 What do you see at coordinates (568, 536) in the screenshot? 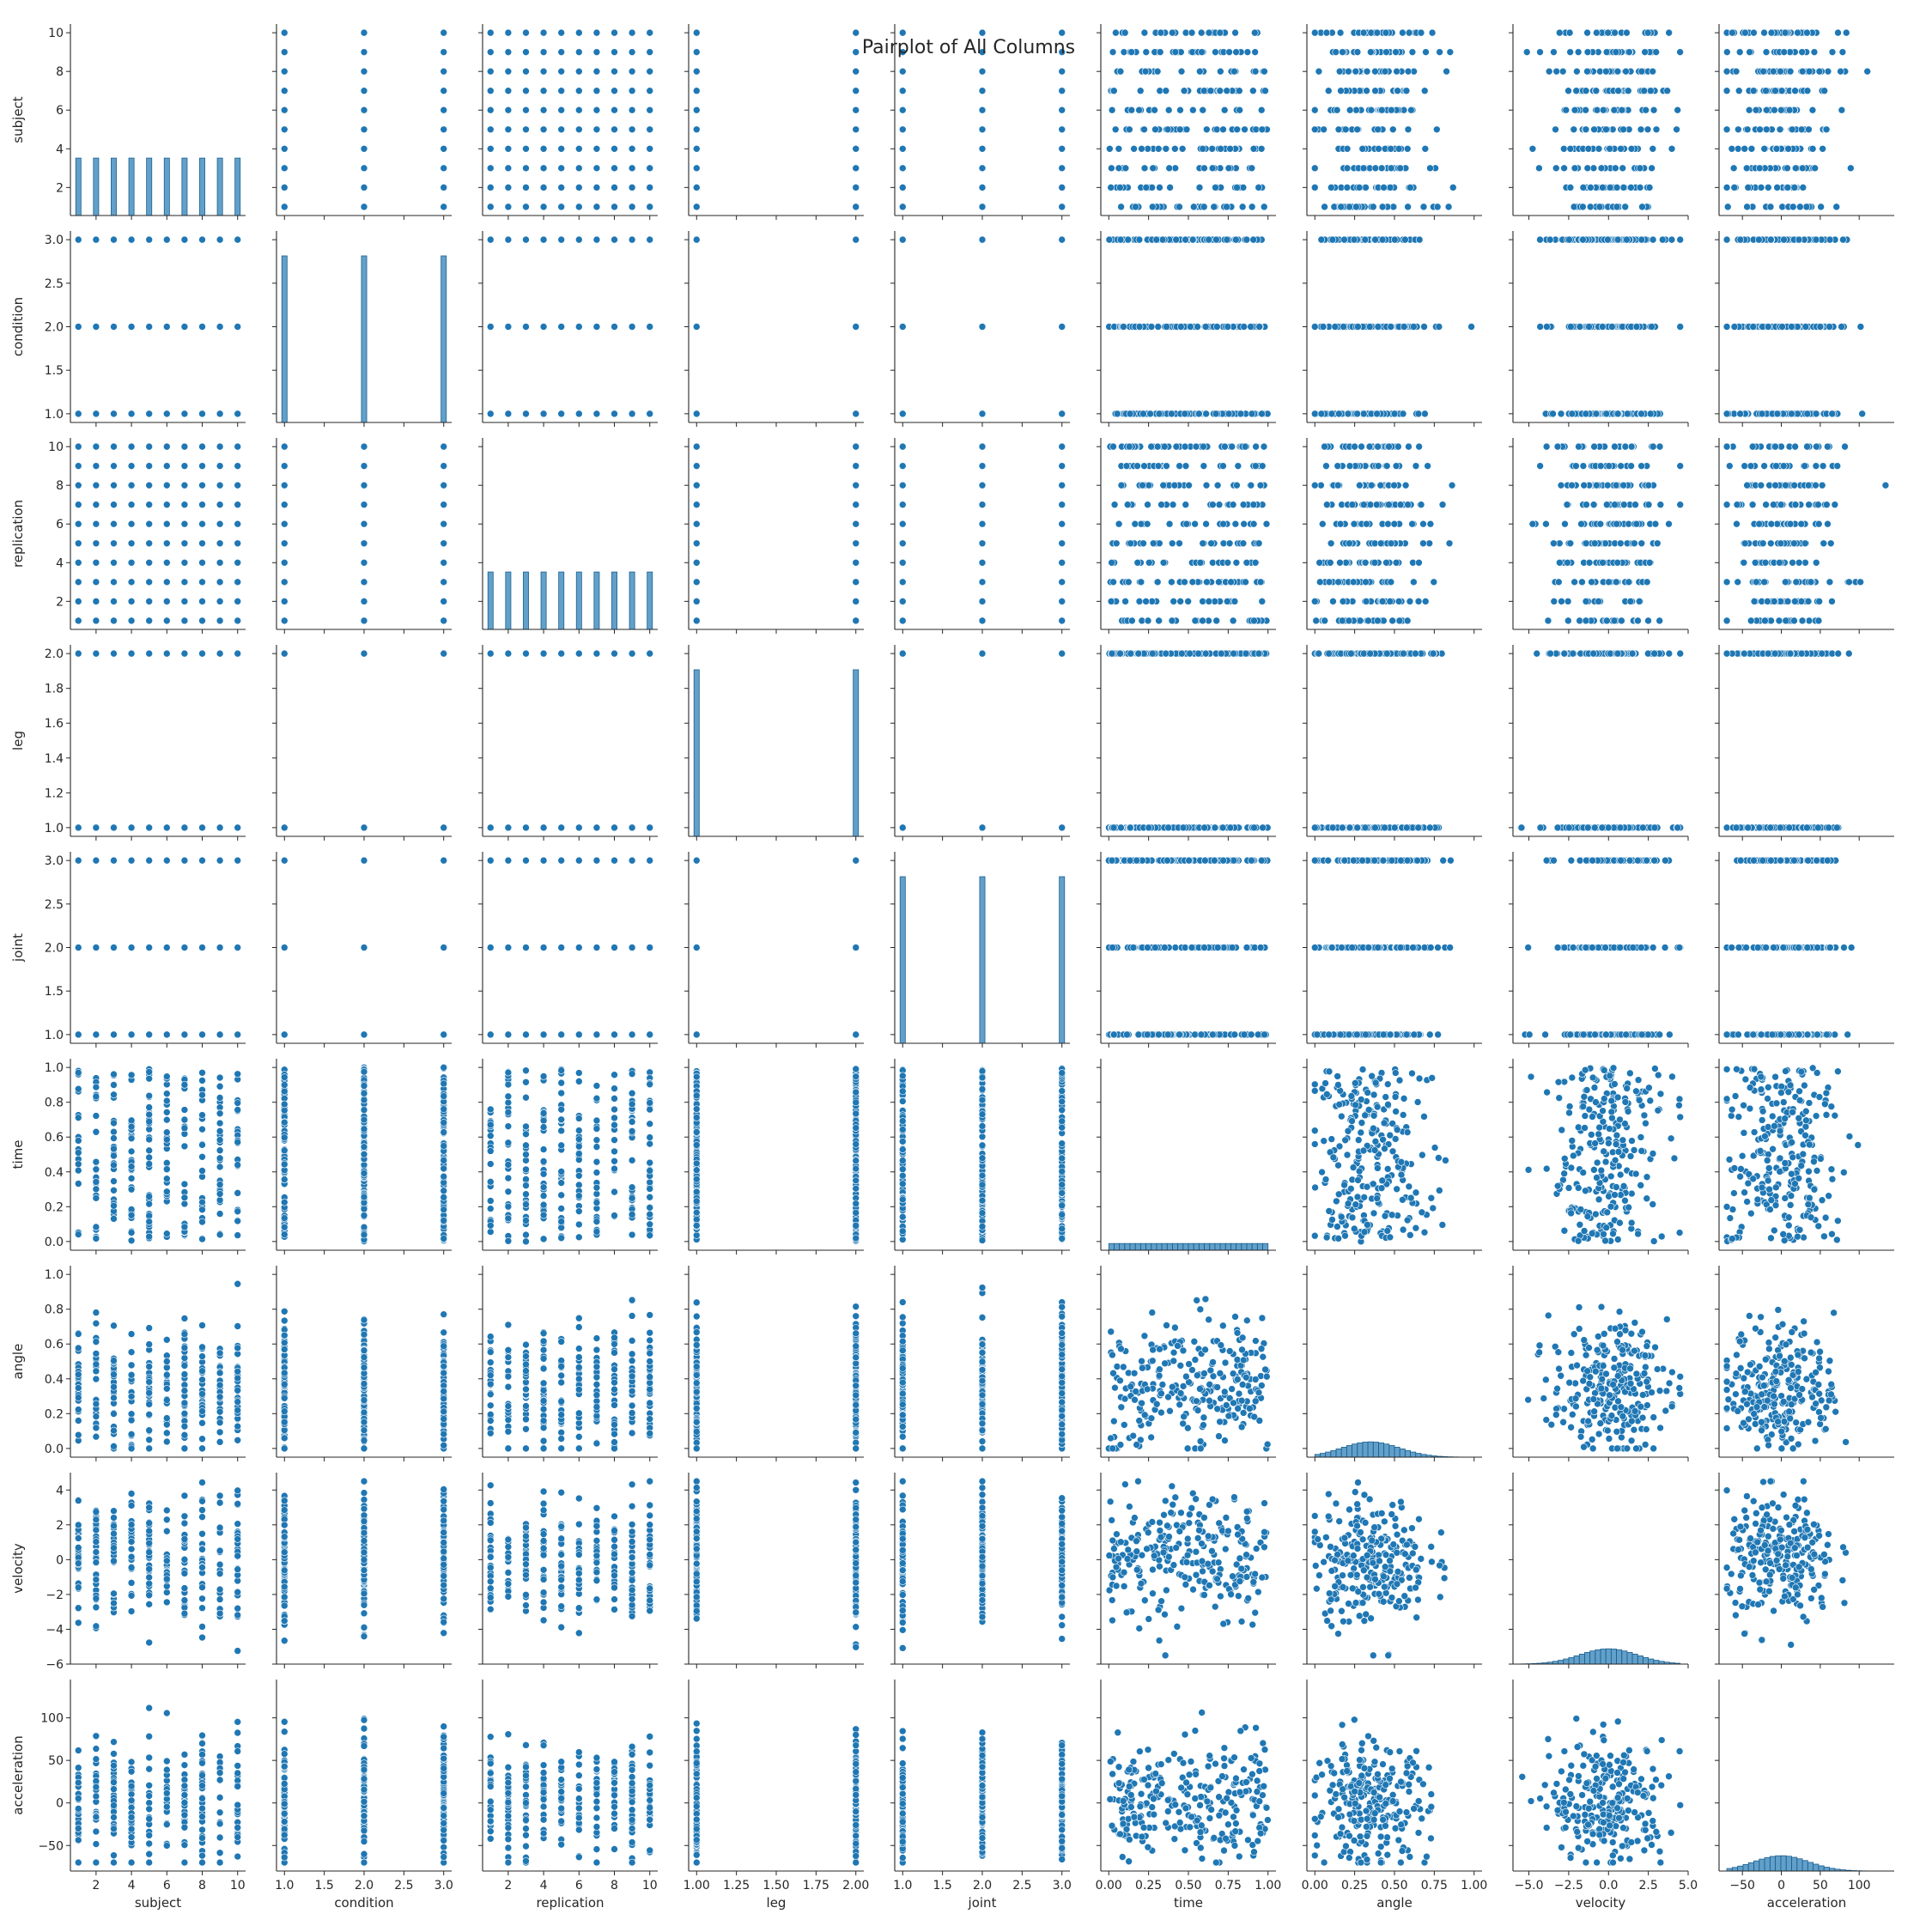
I see `panel-replication-vs-replication` at bounding box center [568, 536].